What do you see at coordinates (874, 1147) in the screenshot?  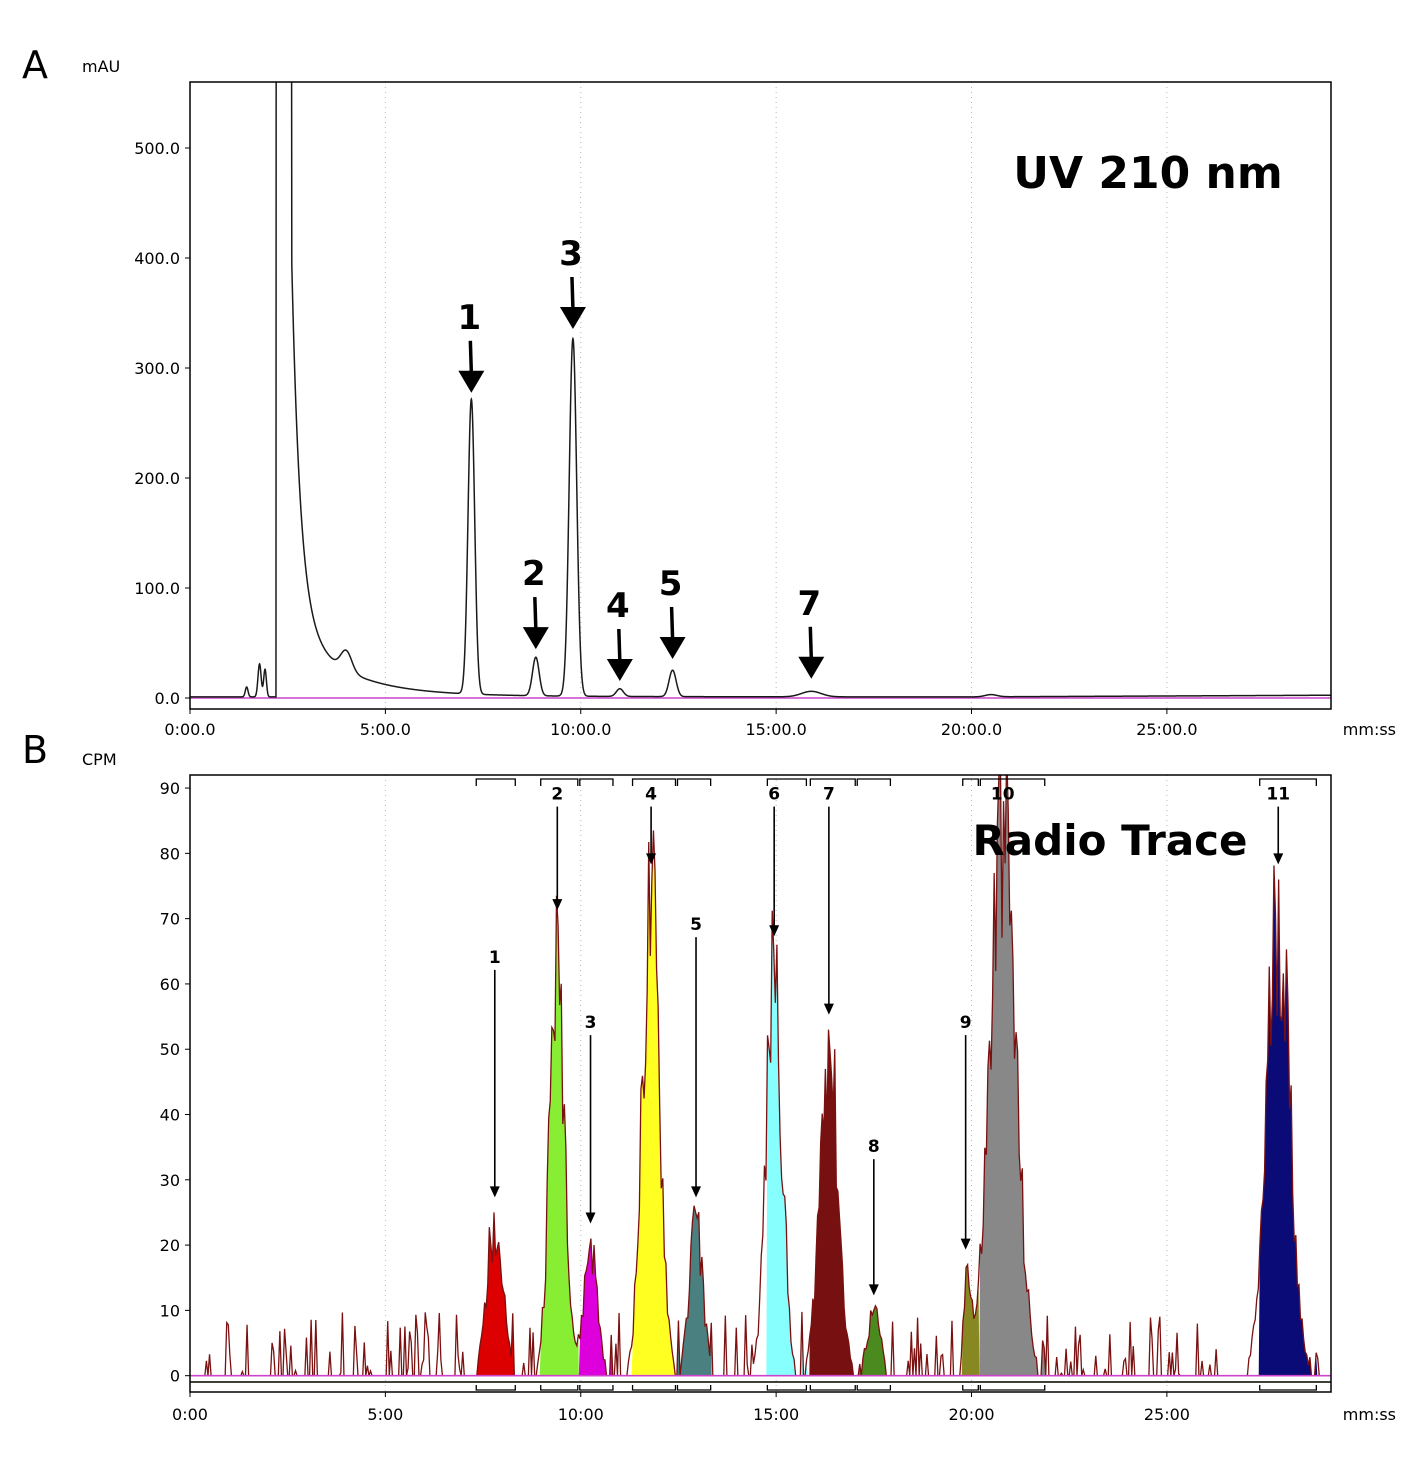 I see `panel-b-peak-label: 8` at bounding box center [874, 1147].